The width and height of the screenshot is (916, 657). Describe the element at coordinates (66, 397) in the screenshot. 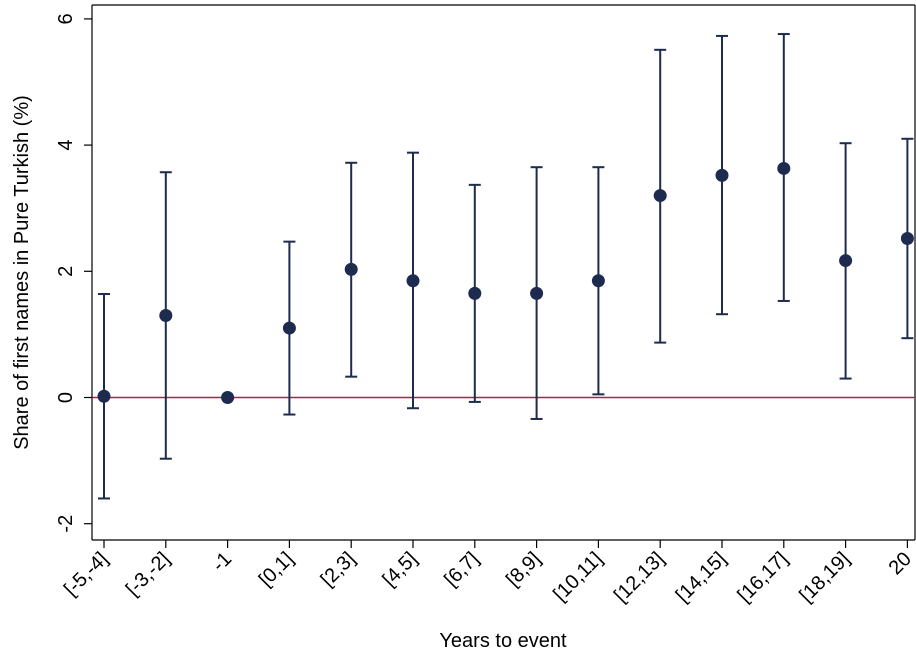

I see `y-tick-label: 0` at that location.